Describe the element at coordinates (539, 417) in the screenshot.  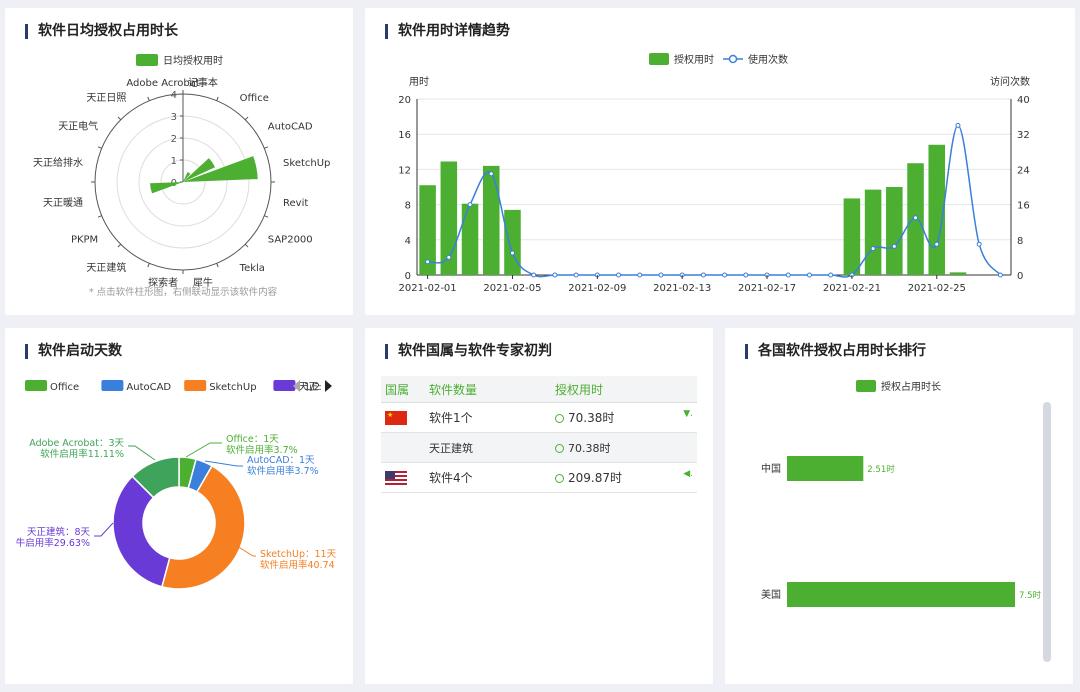
I see `table-row: 软件1个 70.38时 ▼.` at that location.